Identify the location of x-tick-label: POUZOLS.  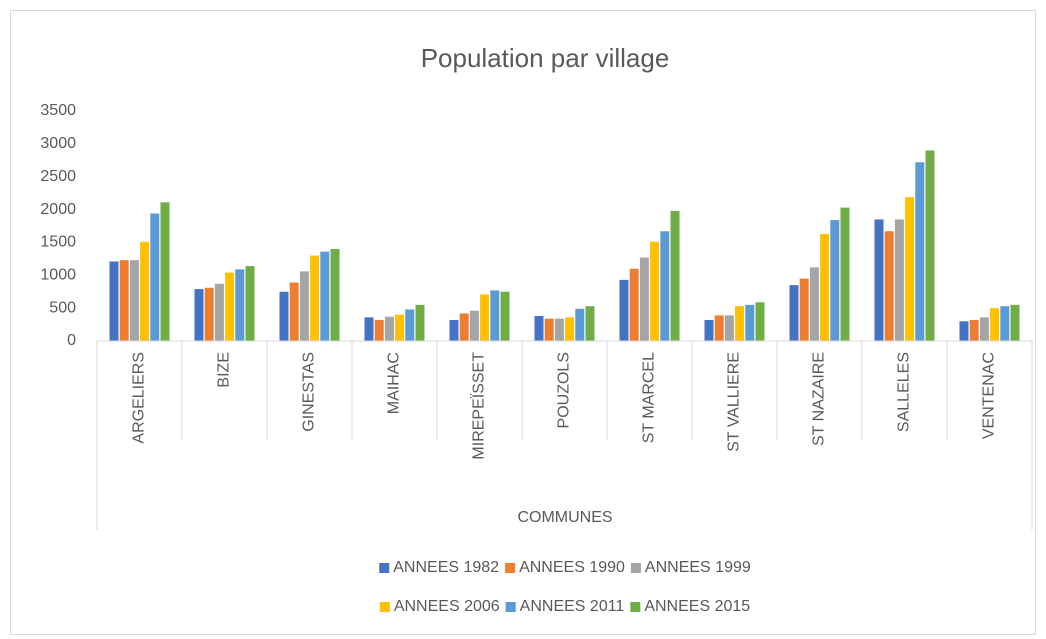
(564, 390).